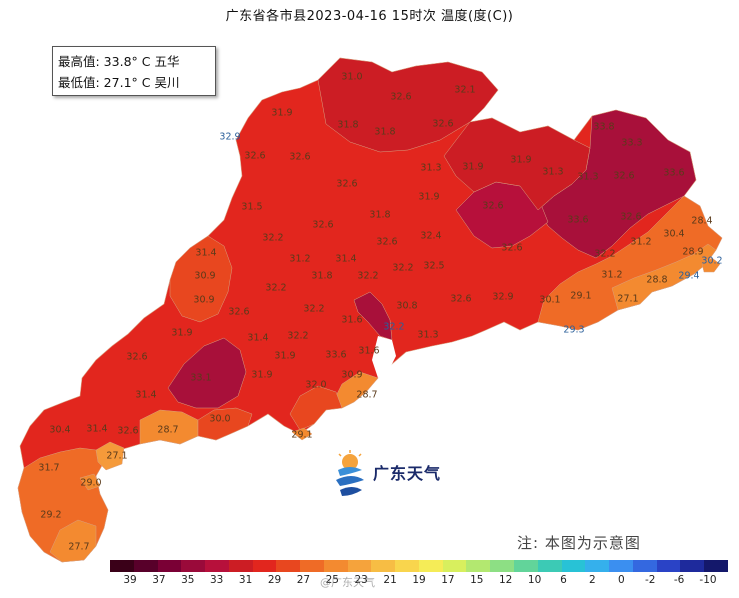 This screenshot has width=739, height=598. What do you see at coordinates (650, 580) in the screenshot?
I see `legend-label: -2` at bounding box center [650, 580].